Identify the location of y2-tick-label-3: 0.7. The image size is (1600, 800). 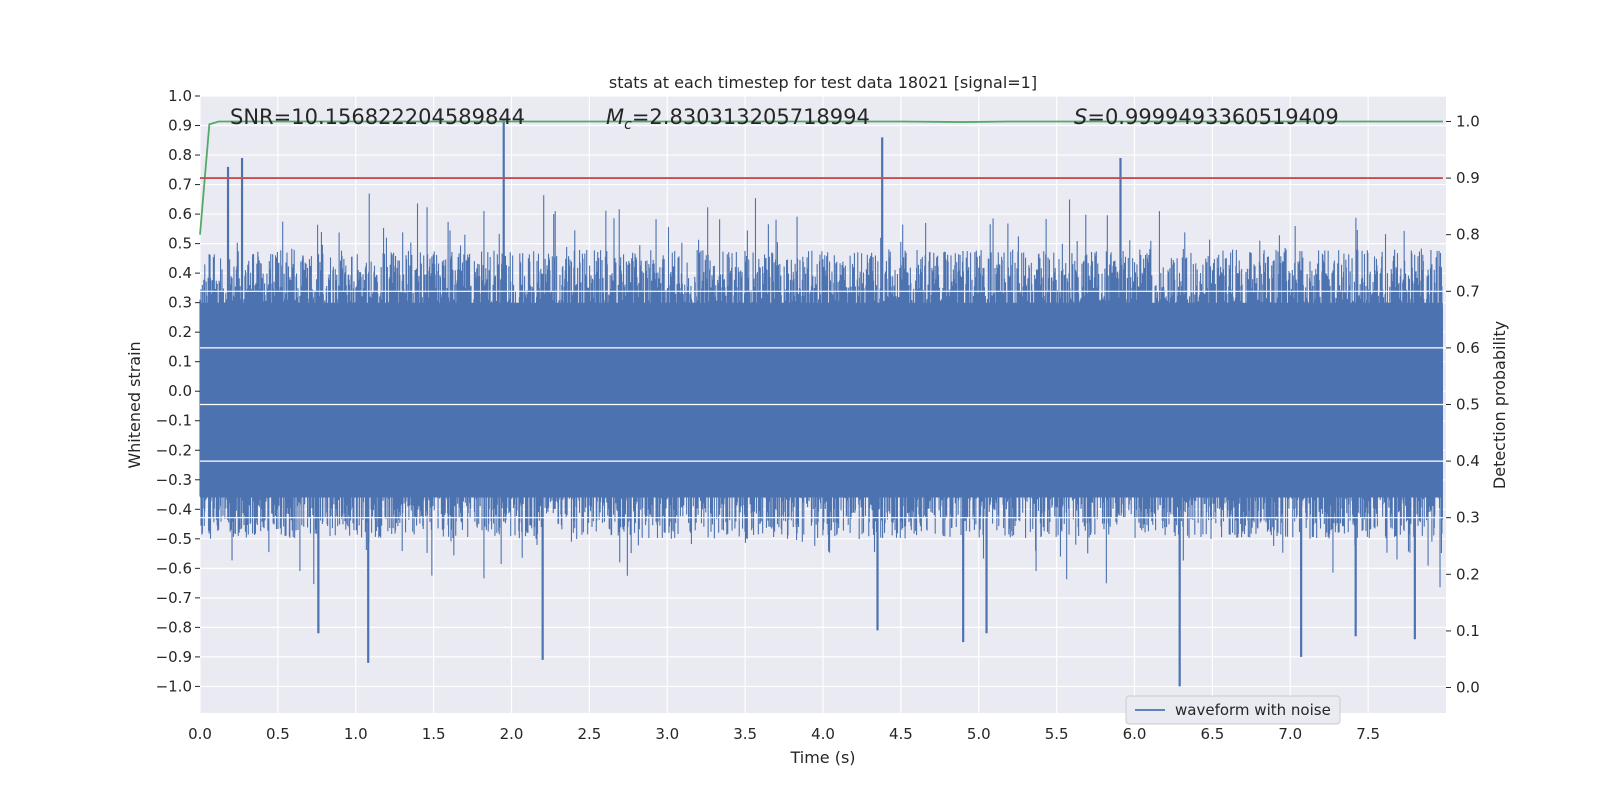
(1468, 291).